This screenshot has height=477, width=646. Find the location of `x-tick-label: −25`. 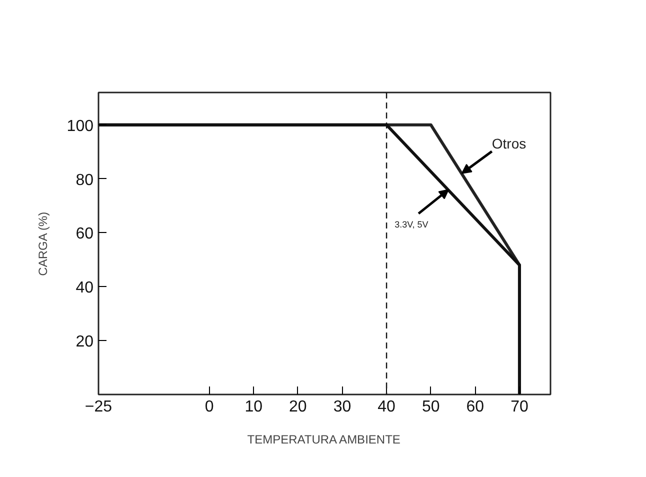

x-tick-label: −25 is located at coordinates (98, 407).